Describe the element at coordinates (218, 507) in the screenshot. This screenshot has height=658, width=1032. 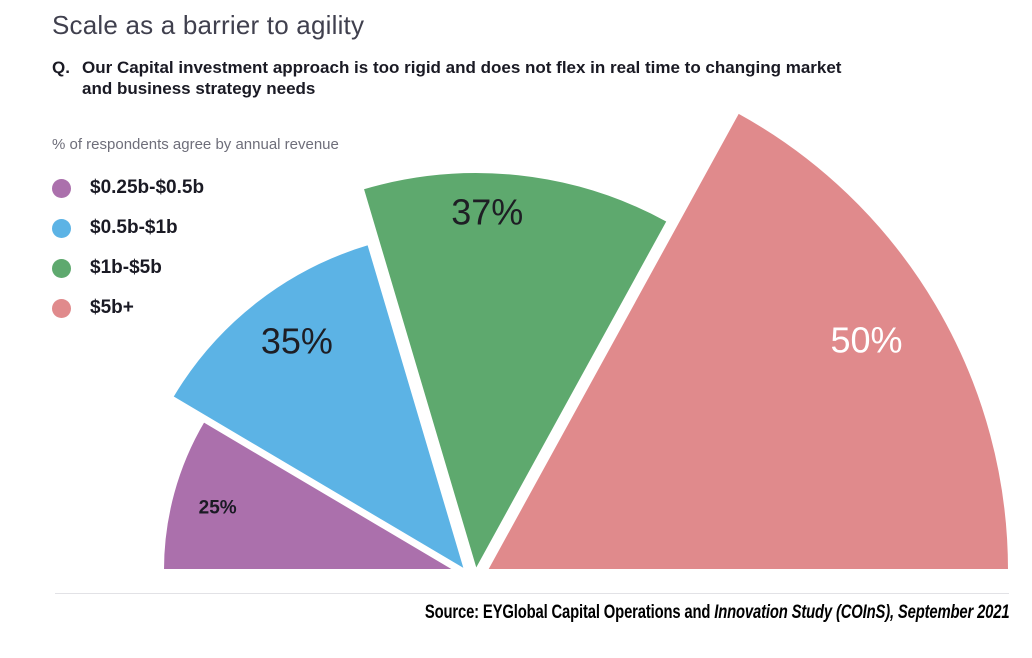
I see `slice-label-0: 25%` at that location.